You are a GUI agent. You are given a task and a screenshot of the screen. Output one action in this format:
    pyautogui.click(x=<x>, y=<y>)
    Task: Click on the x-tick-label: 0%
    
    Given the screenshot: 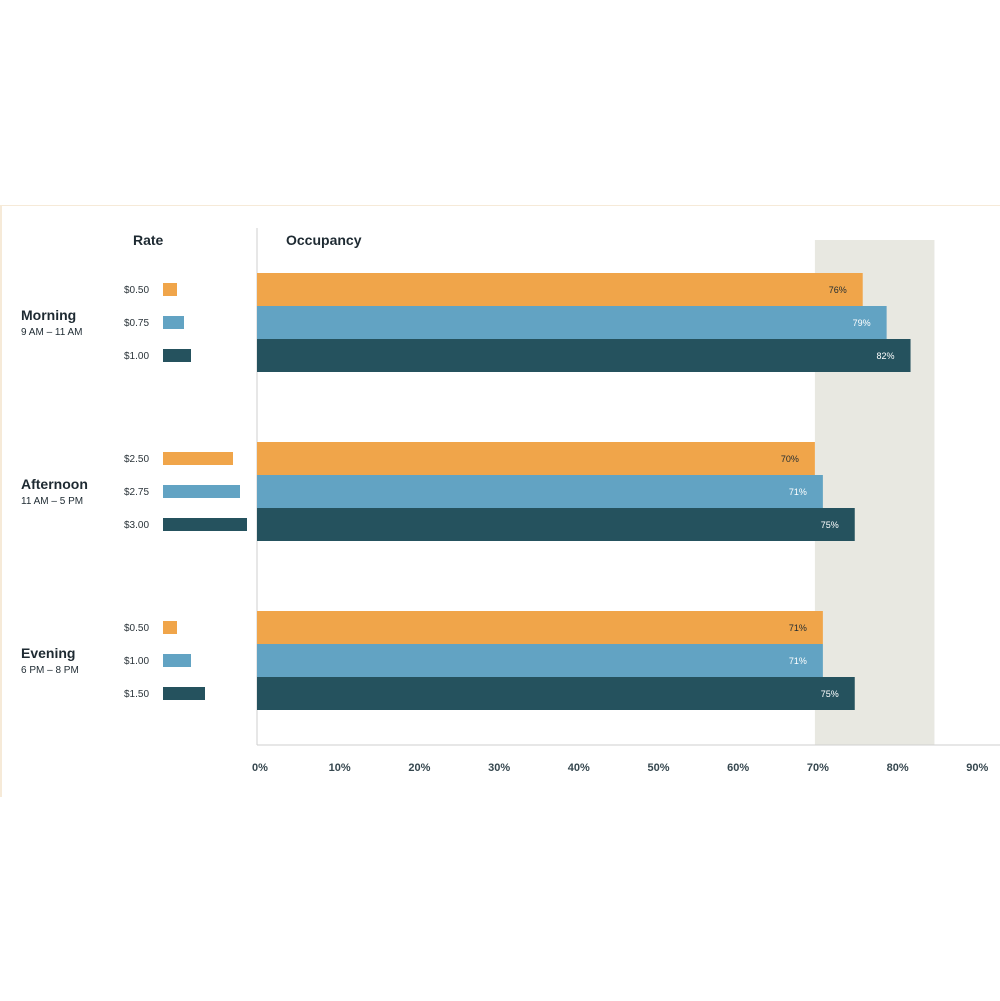 What is the action you would take?
    pyautogui.click(x=260, y=768)
    